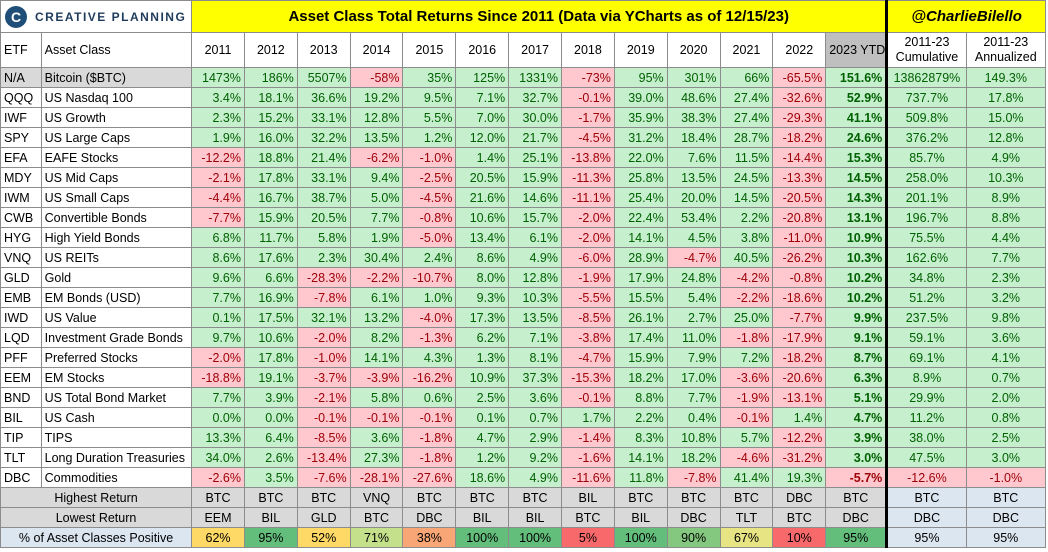 Image resolution: width=1048 pixels, height=552 pixels. Describe the element at coordinates (323, 277) in the screenshot. I see `return-cell: -28.3%` at that location.